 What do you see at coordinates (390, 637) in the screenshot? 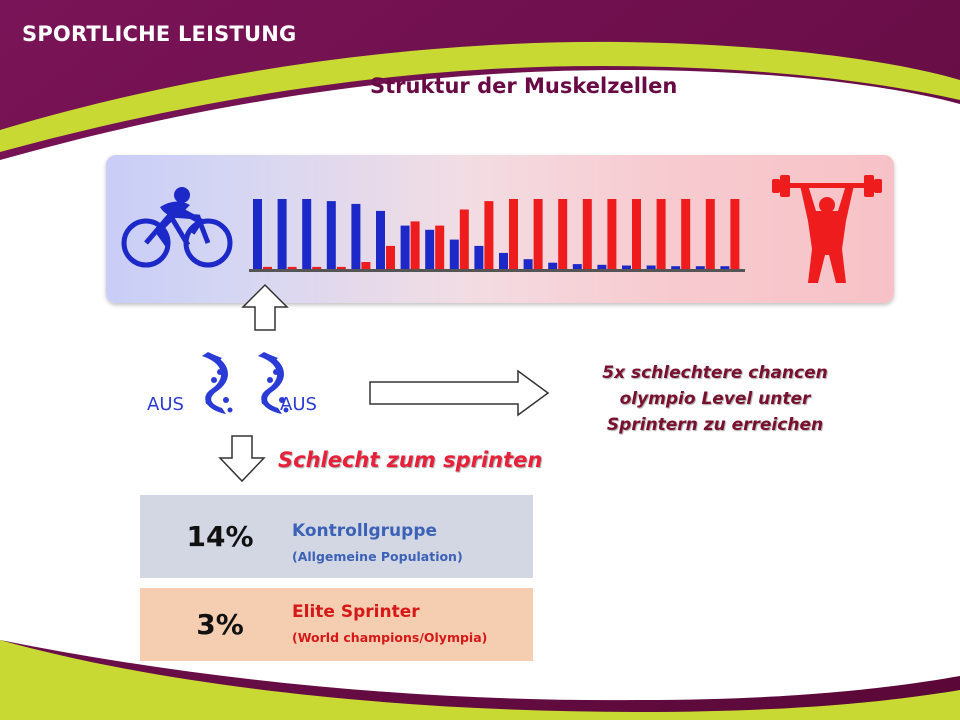
I see `elite-sprinter-sublabel: (World champions/Olympia)` at bounding box center [390, 637].